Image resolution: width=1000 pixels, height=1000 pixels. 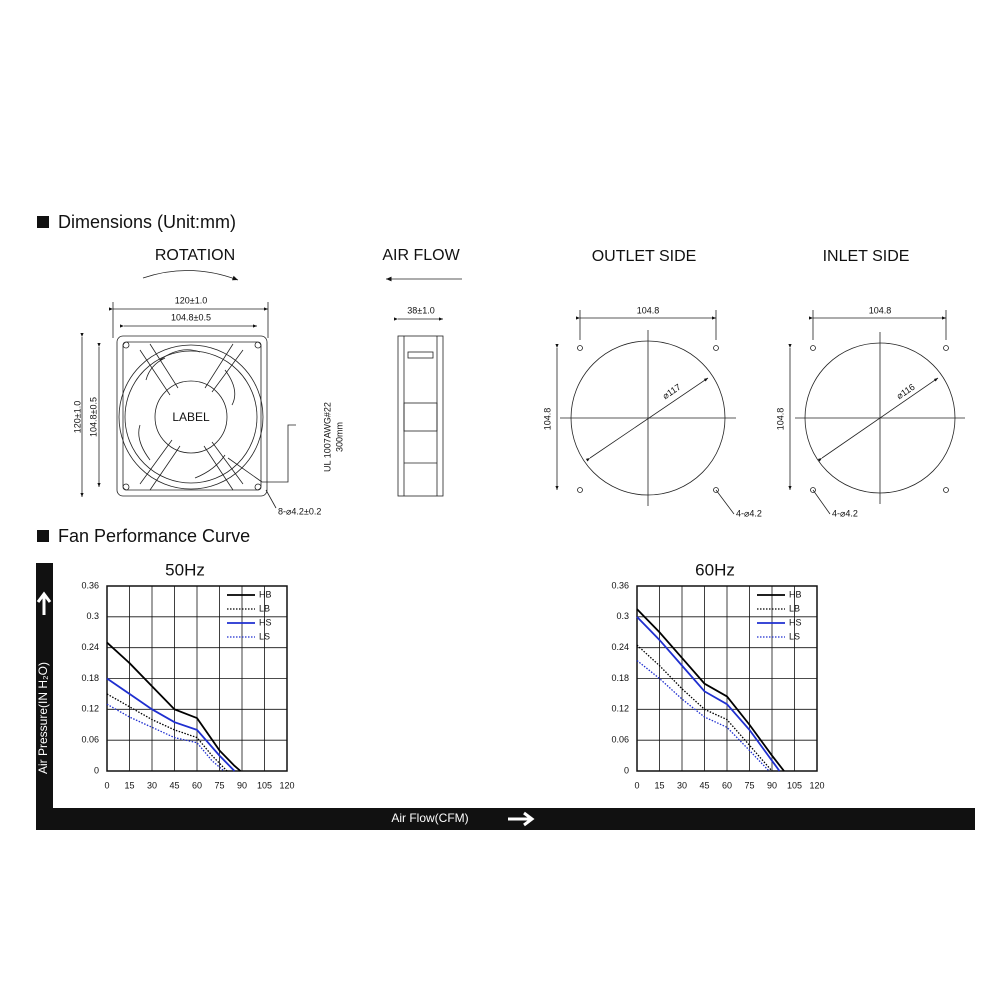 What do you see at coordinates (521, 819) in the screenshot?
I see `right-arrow` at bounding box center [521, 819].